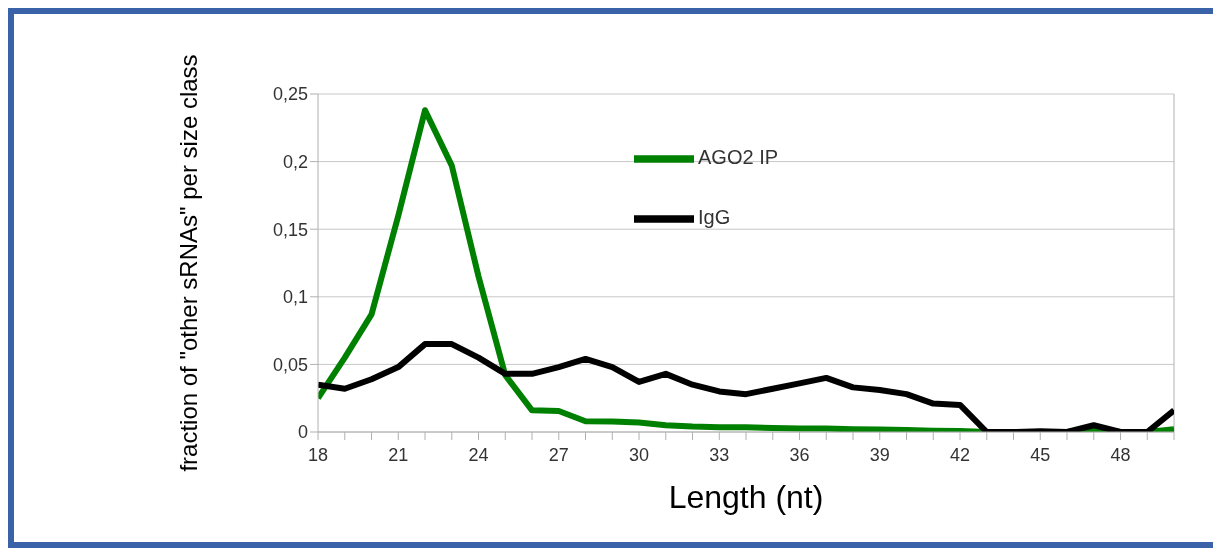  Describe the element at coordinates (398, 454) in the screenshot. I see `x-tick-label: 21` at that location.